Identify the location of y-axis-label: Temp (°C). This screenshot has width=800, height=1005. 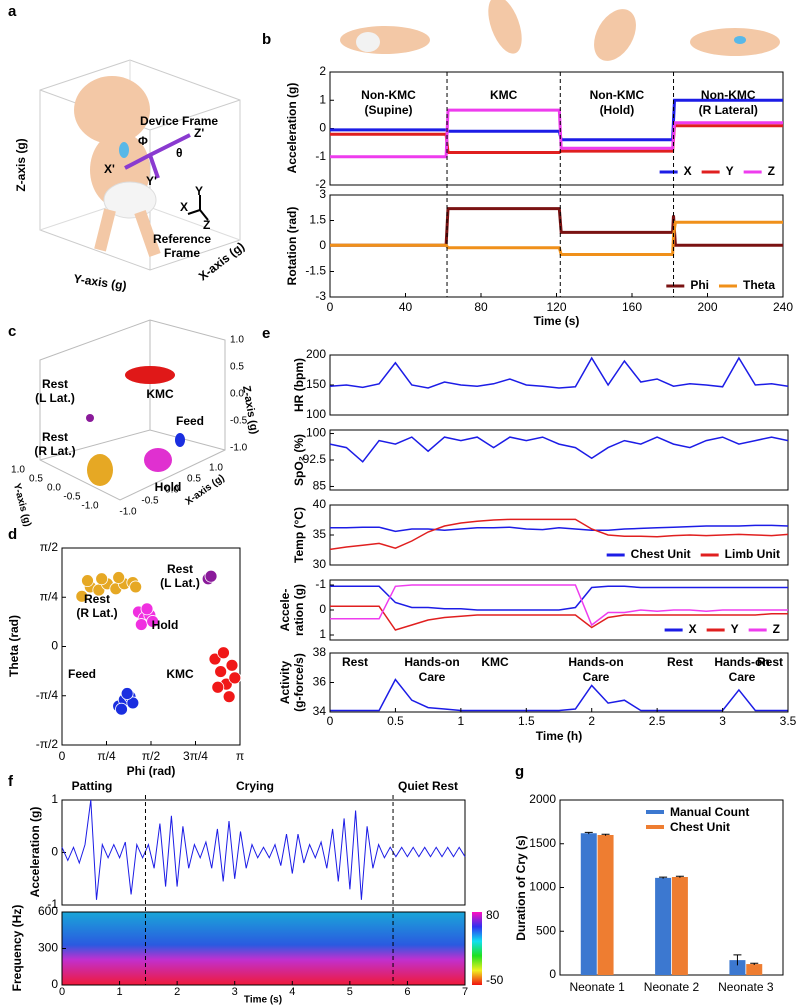
(299, 535).